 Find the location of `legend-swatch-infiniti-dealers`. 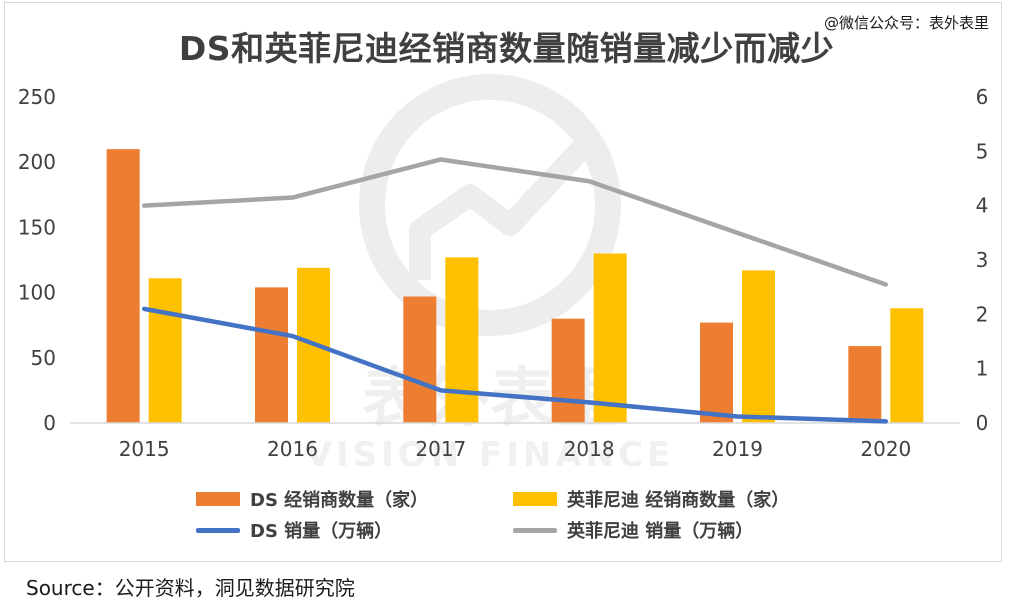

legend-swatch-infiniti-dealers is located at coordinates (535, 499).